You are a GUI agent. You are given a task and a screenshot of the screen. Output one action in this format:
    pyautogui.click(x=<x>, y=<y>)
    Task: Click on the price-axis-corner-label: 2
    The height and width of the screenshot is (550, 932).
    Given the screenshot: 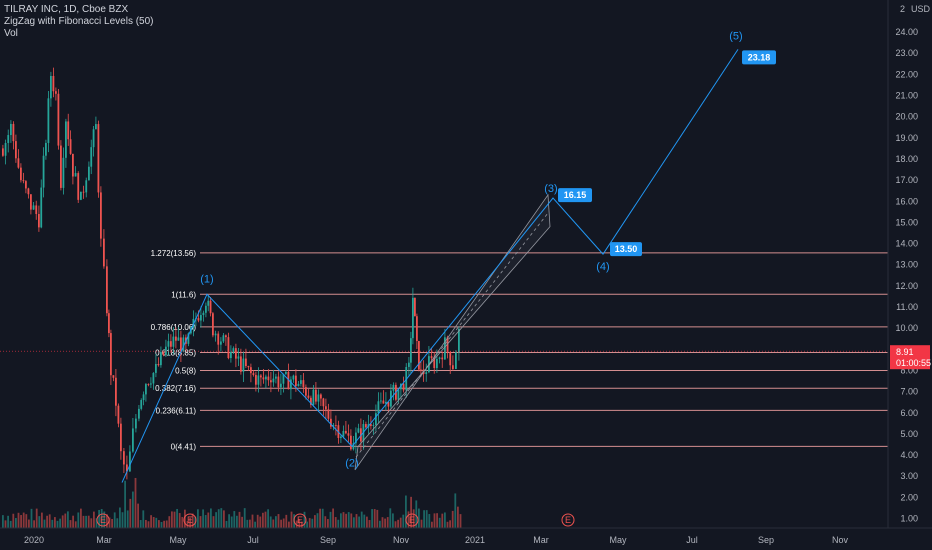 What is the action you would take?
    pyautogui.click(x=902, y=9)
    